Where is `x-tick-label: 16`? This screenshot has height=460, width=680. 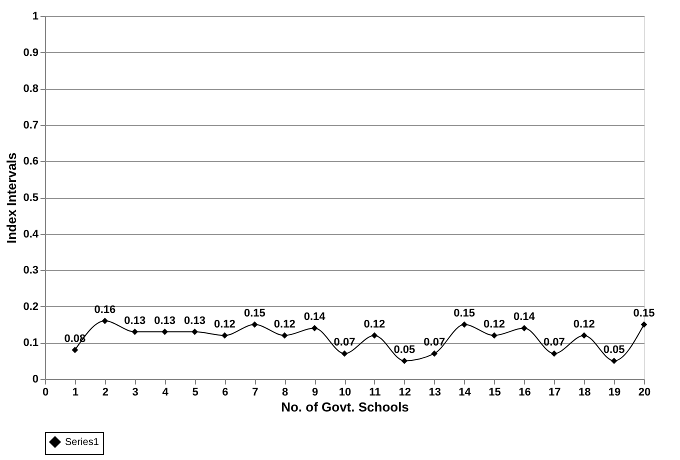 x-tick-label: 16 is located at coordinates (524, 392).